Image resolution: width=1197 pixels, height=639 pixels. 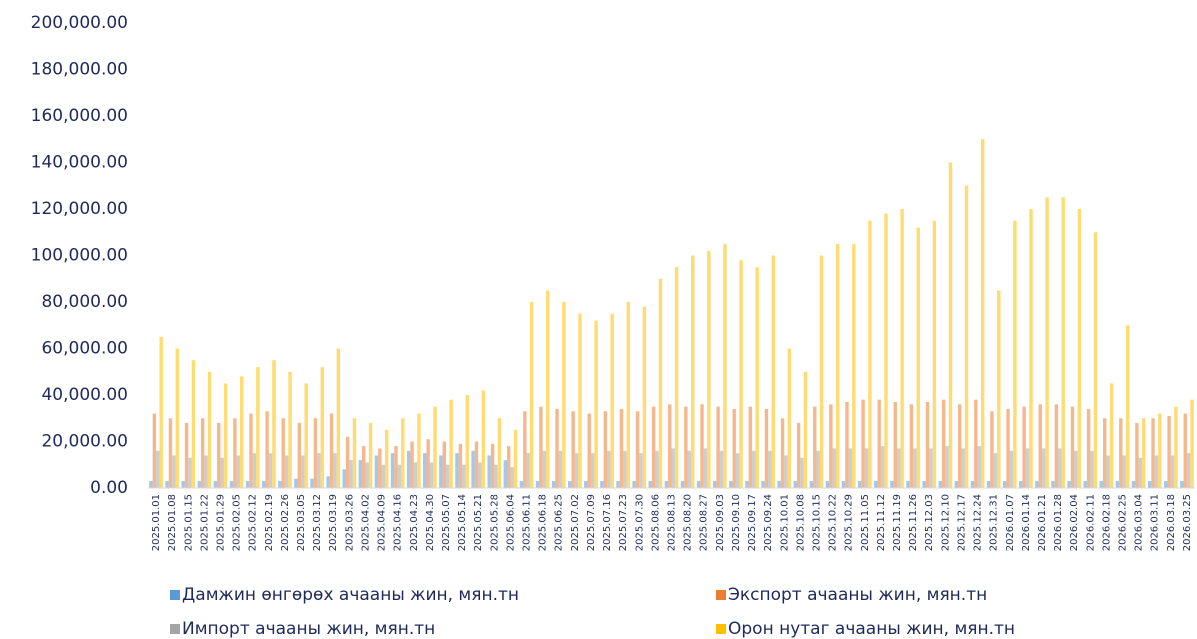 I want to click on x-tick-label: 2025.08.27, so click(x=704, y=522).